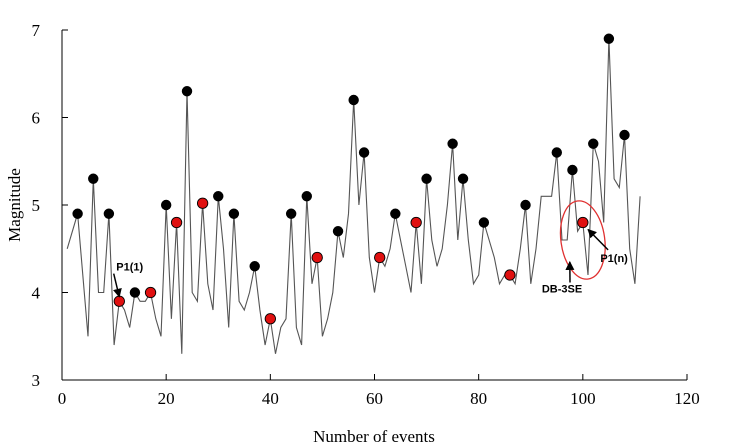 The width and height of the screenshot is (749, 448). I want to click on highlight-ellipse, so click(582, 240).